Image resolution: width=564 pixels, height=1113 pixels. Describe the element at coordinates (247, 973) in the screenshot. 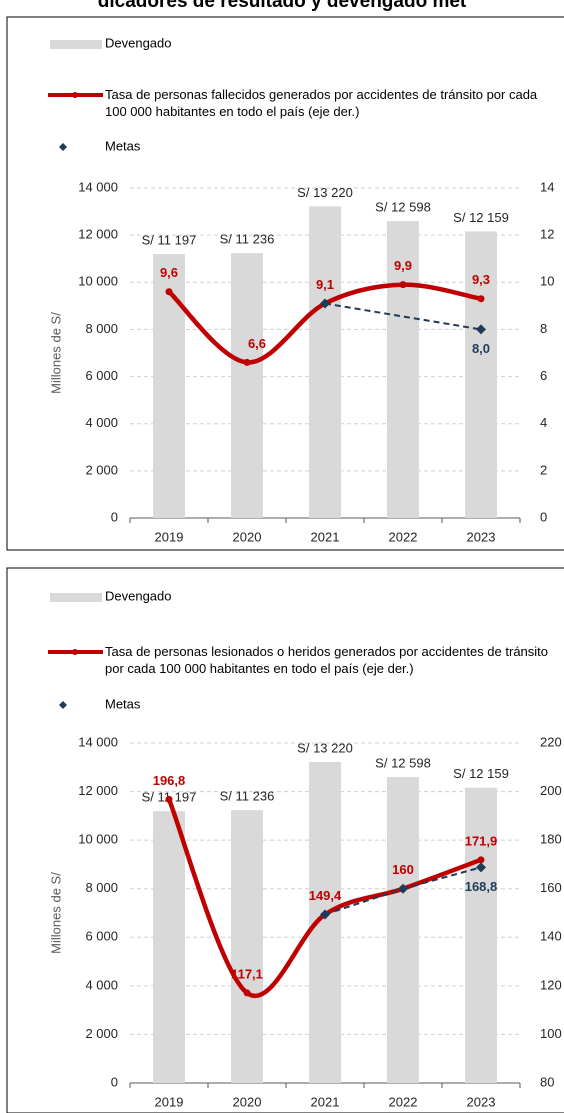

I see `line-value-label: 117,1` at that location.